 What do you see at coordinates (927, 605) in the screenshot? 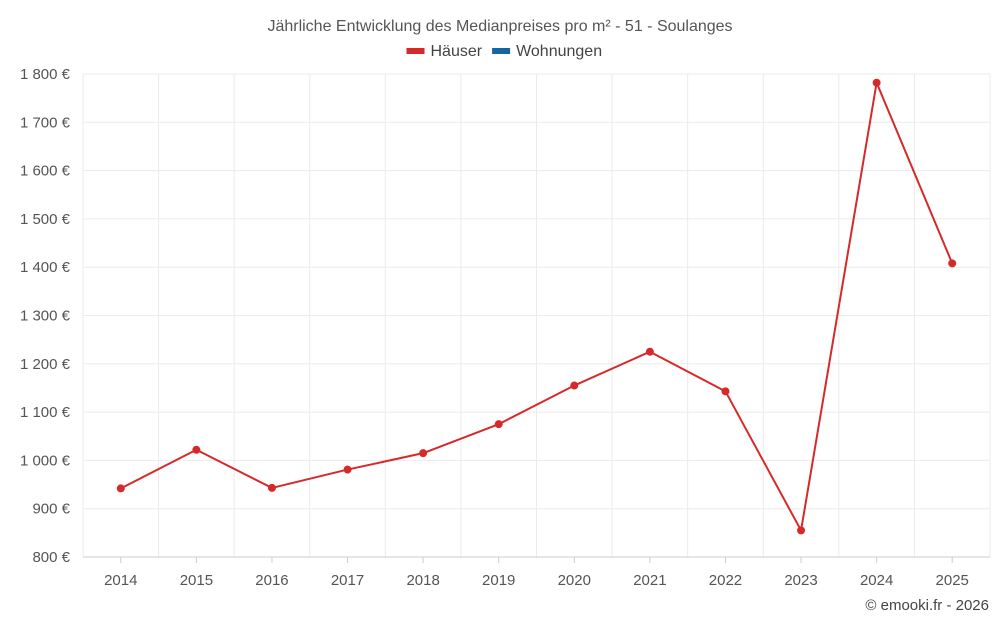
I see `credit-text: © emooki.fr - 2026` at bounding box center [927, 605].